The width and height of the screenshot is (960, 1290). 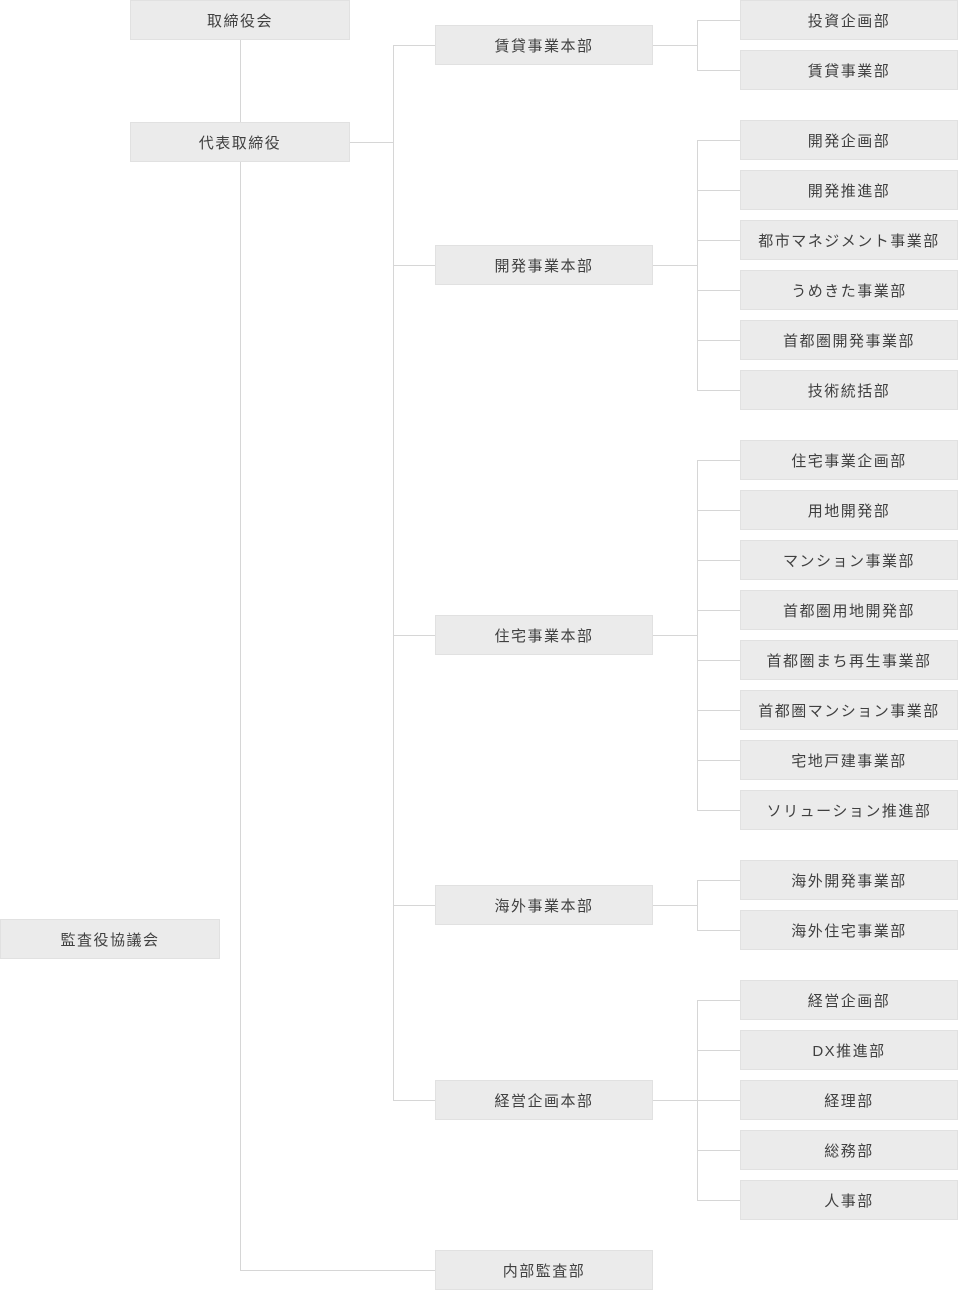 I want to click on department-box: 住宅事業企画部, so click(x=849, y=460).